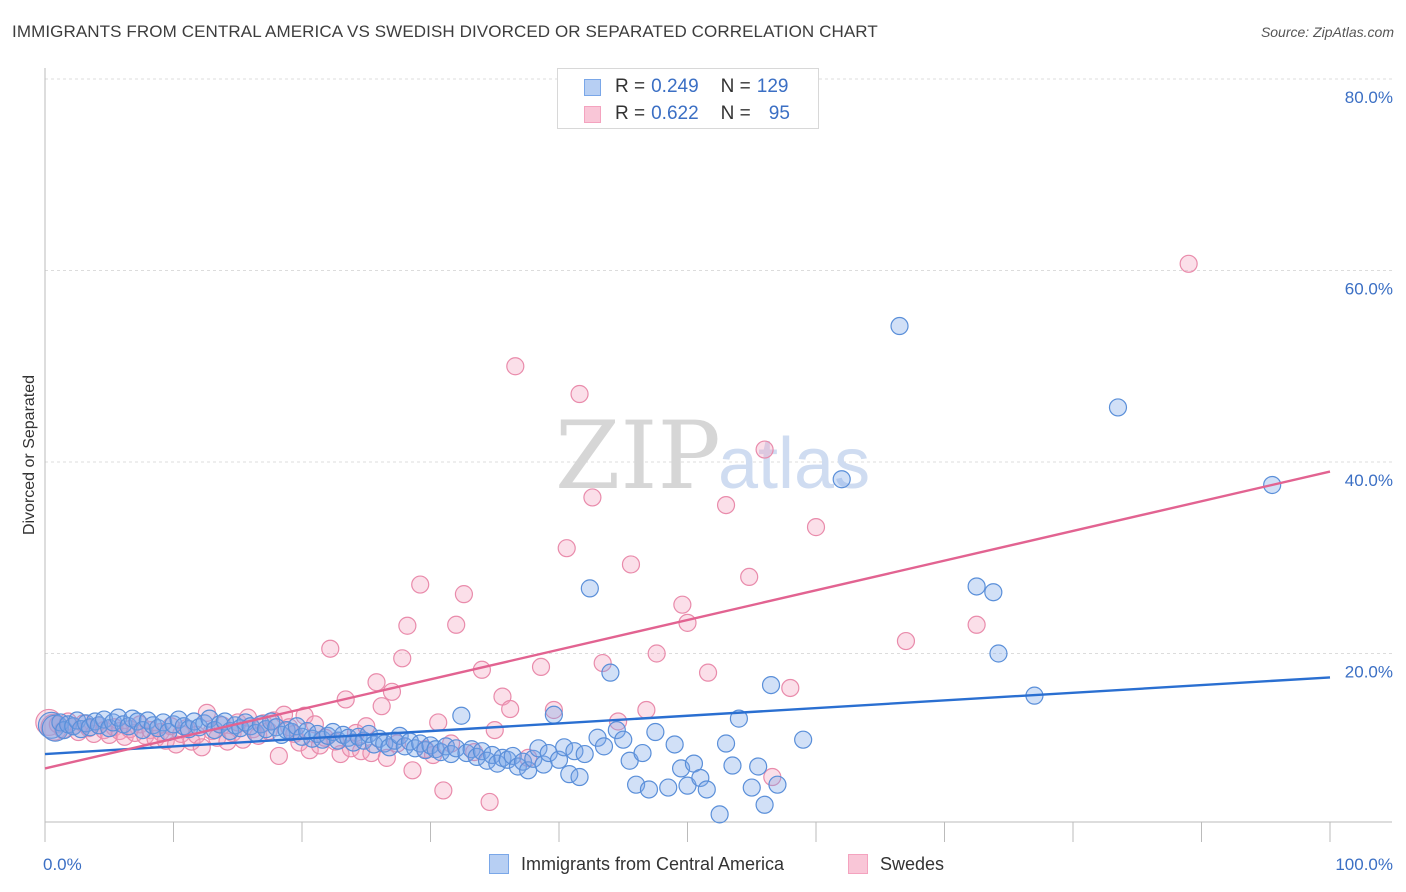 This screenshot has height=892, width=1406. I want to click on legend-n-value: 95, so click(779, 113).